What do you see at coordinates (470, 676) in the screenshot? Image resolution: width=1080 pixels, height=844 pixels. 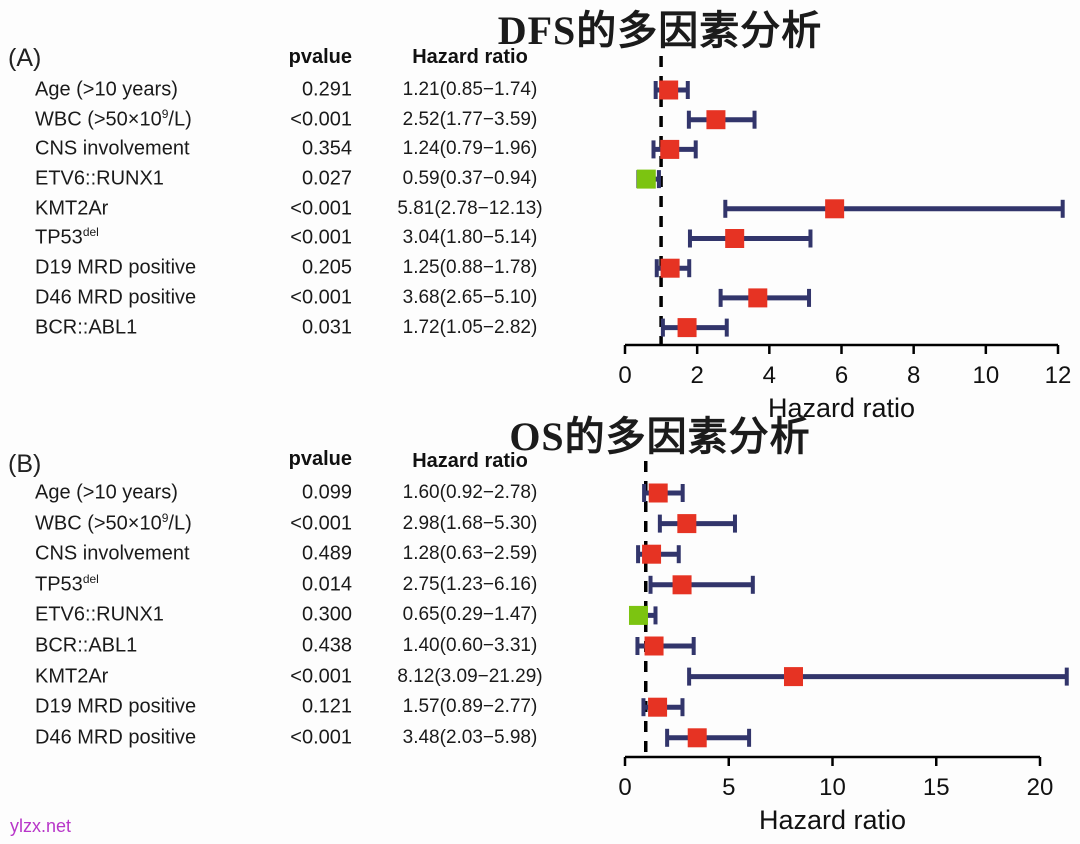 I see `row-hr-text: 8.12(3.09−21.29)` at bounding box center [470, 676].